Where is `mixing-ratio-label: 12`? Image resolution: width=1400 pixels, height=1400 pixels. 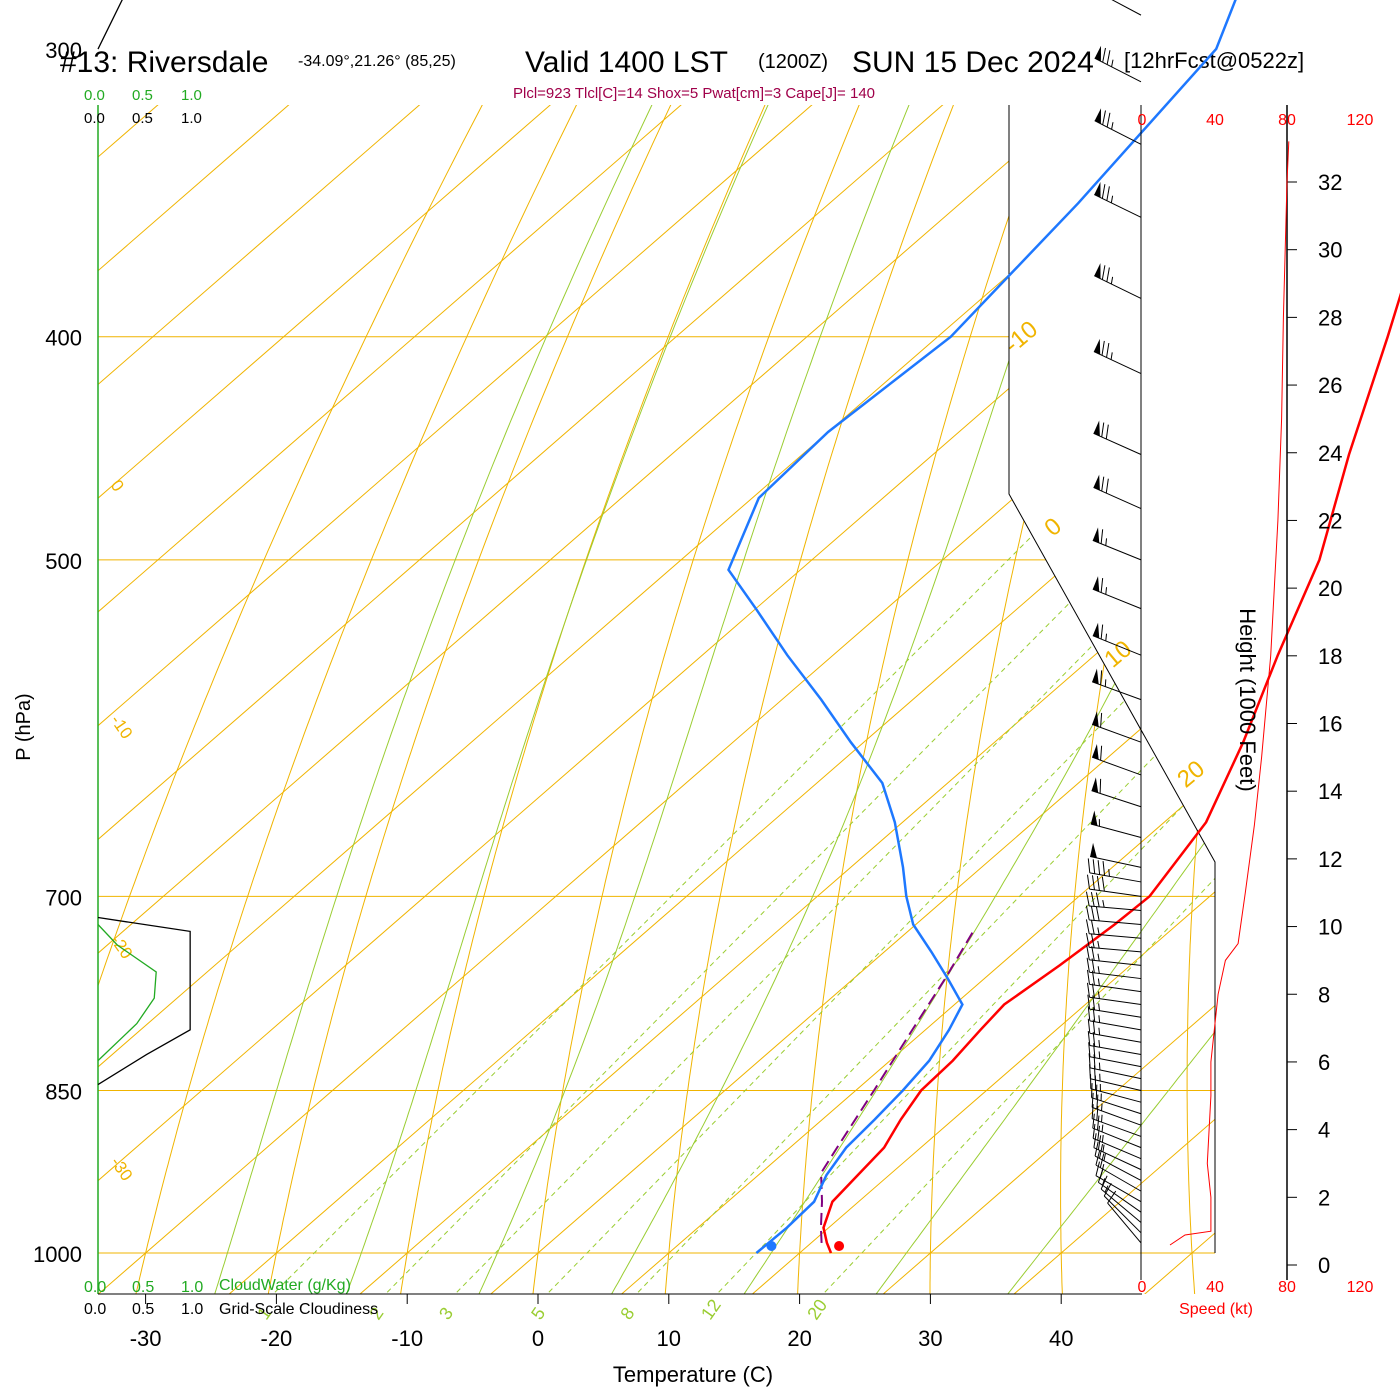 mixing-ratio-label: 12 is located at coordinates (711, 1309).